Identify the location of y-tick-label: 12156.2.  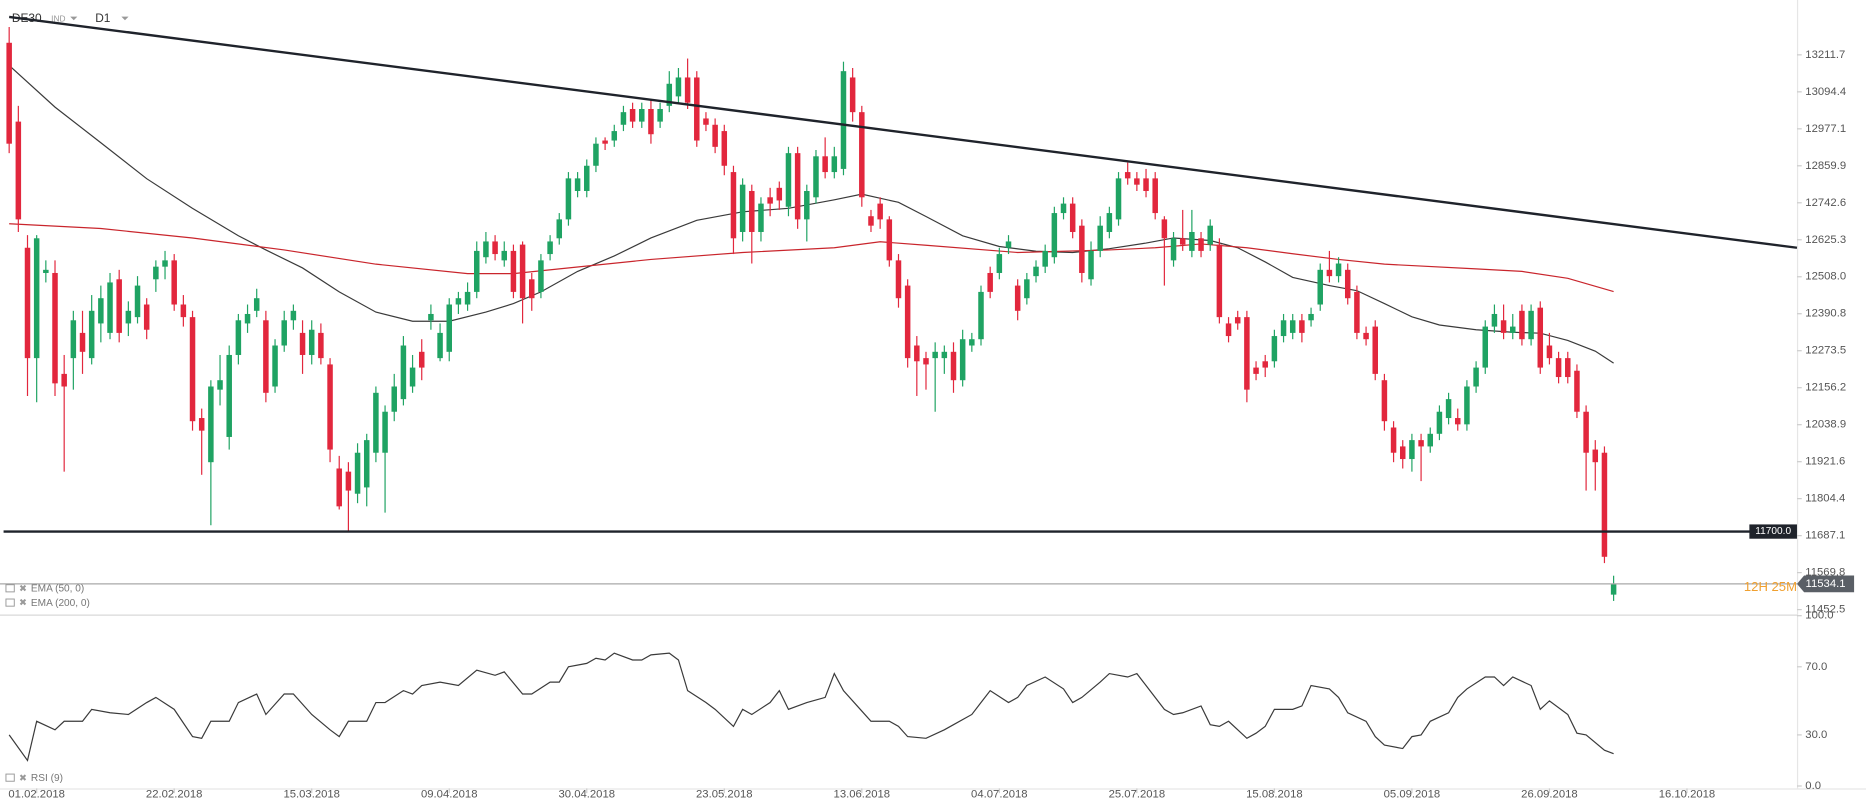
(1825, 388).